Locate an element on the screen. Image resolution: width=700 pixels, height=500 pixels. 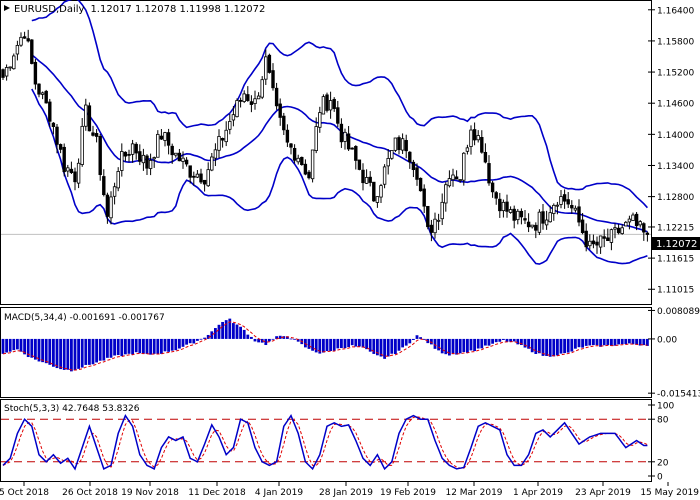
time-tick-label: 19 Nov 2018 is located at coordinates (150, 493).